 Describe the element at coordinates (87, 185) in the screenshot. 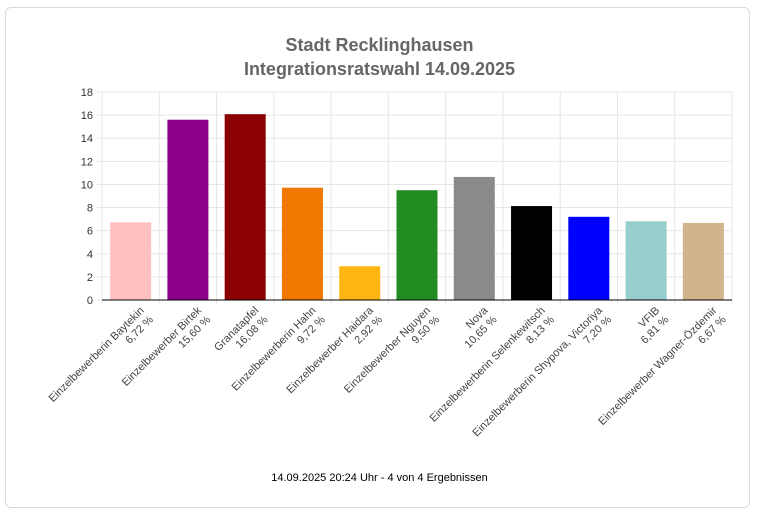

I see `y-tick-label: 10` at that location.